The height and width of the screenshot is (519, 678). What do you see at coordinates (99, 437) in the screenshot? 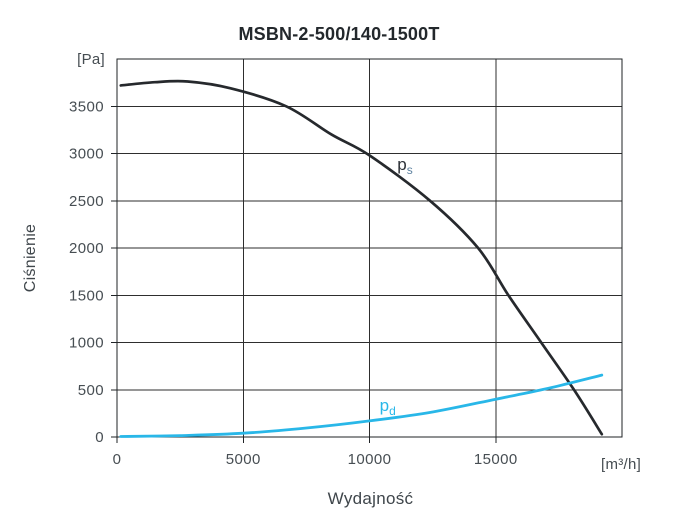
I see `y-tick-label: 0` at bounding box center [99, 437].